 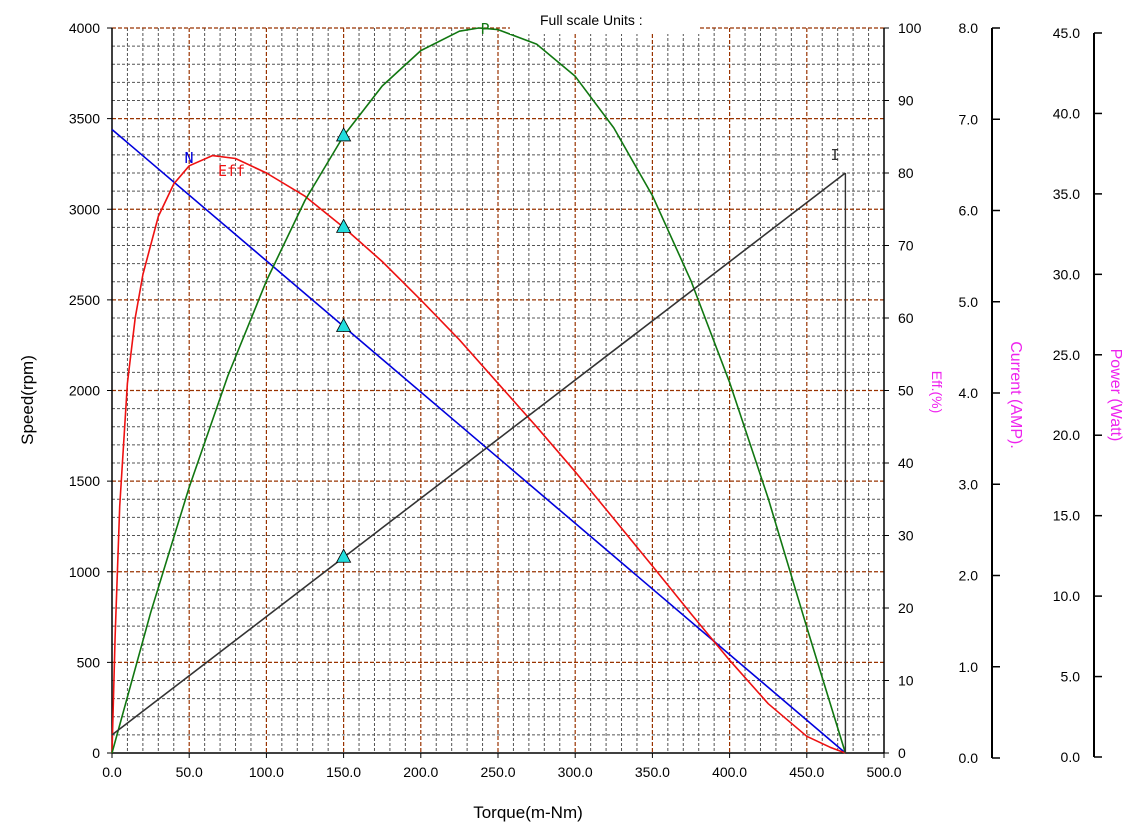 What do you see at coordinates (906, 318) in the screenshot?
I see `eff-tick-label: 60` at bounding box center [906, 318].